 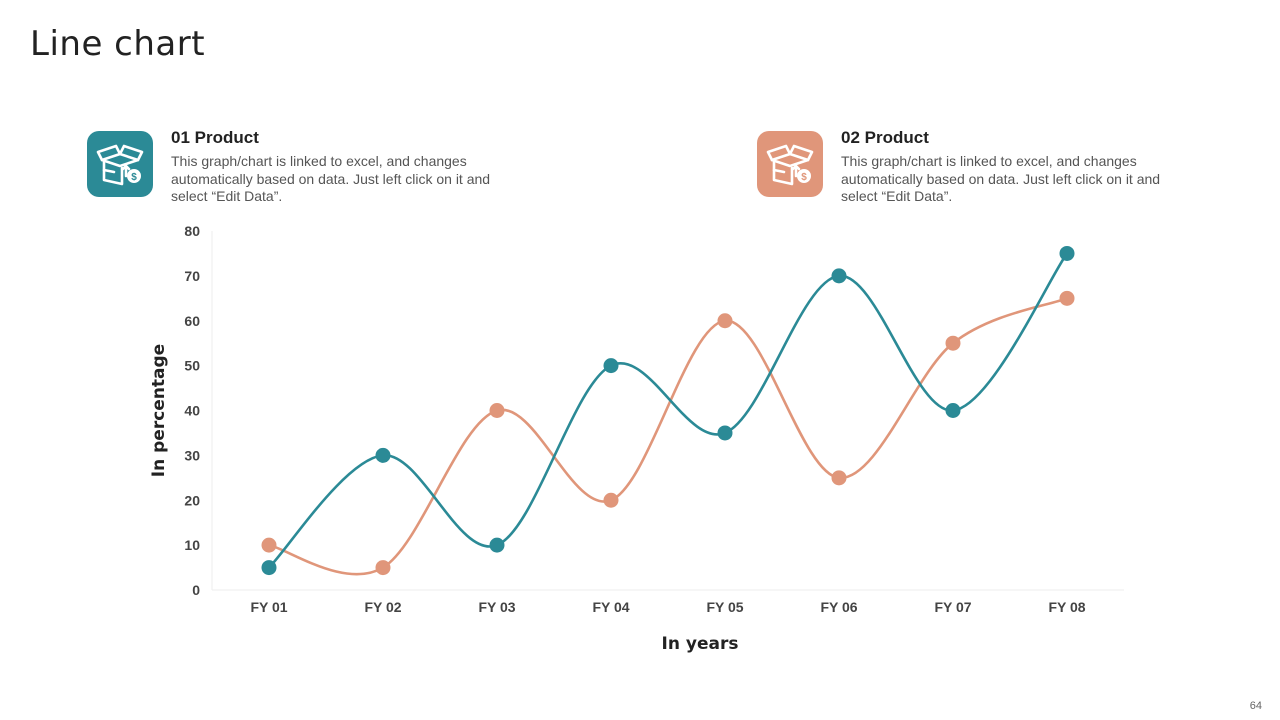 What do you see at coordinates (724, 607) in the screenshot?
I see `x-tick-label: FY 05` at bounding box center [724, 607].